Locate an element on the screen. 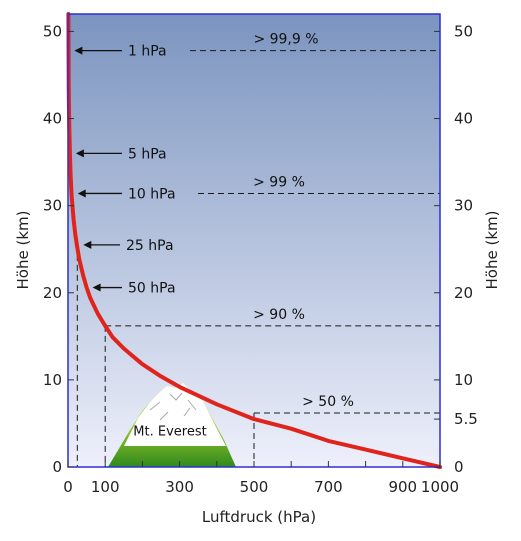 This screenshot has width=521, height=541. y-axis-title-right: Höhe (km) is located at coordinates (492, 250).